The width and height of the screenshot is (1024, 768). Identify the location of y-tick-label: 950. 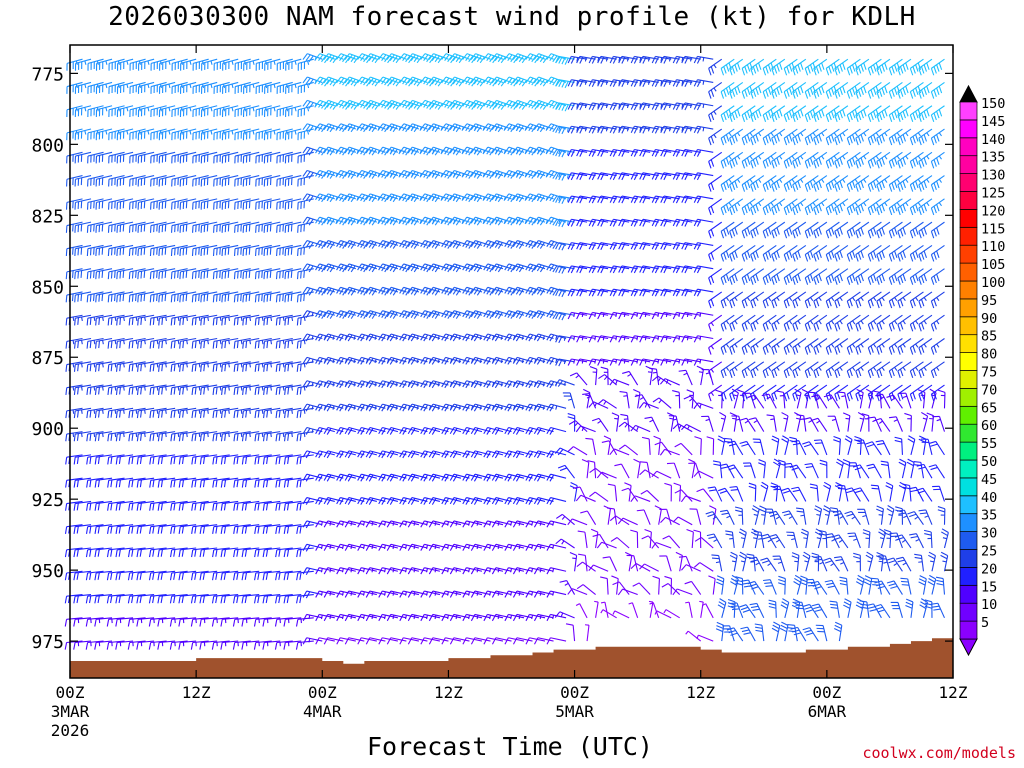
(47, 571).